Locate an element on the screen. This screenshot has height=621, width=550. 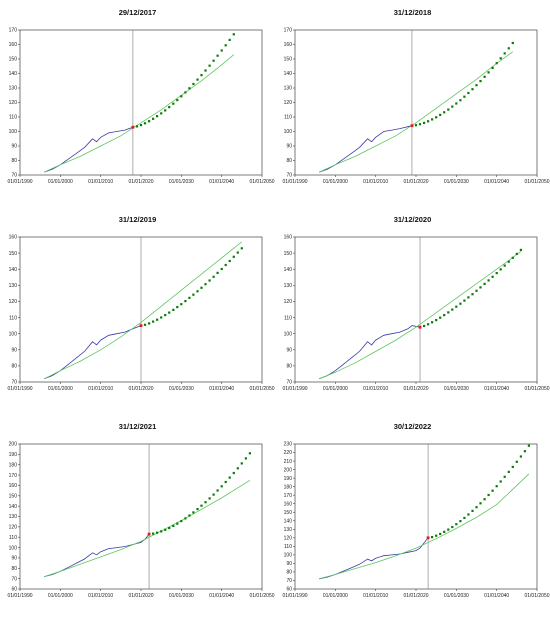
y-tick-label: 110 is located at coordinates (13, 318).